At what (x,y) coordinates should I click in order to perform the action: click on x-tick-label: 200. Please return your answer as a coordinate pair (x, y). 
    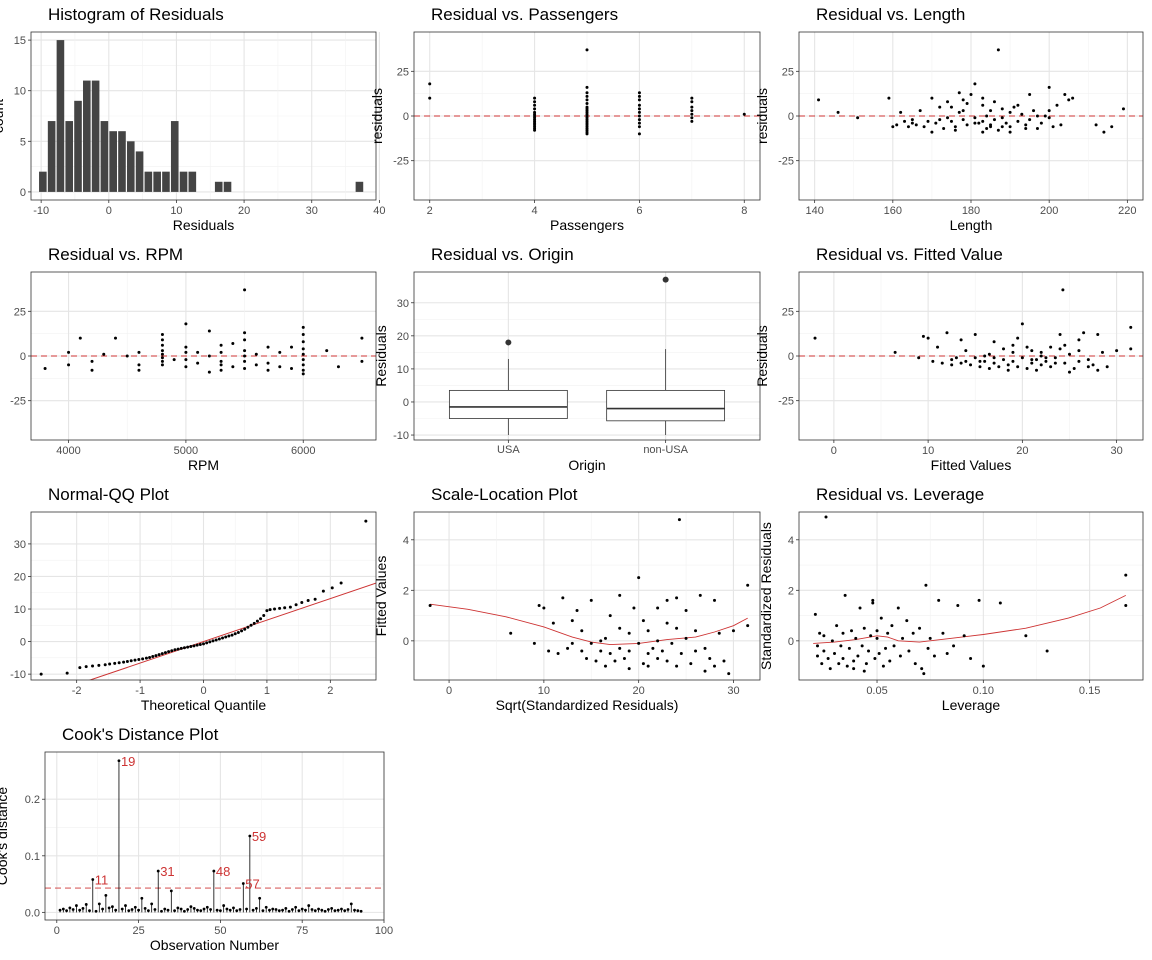
    Looking at the image, I should click on (1049, 211).